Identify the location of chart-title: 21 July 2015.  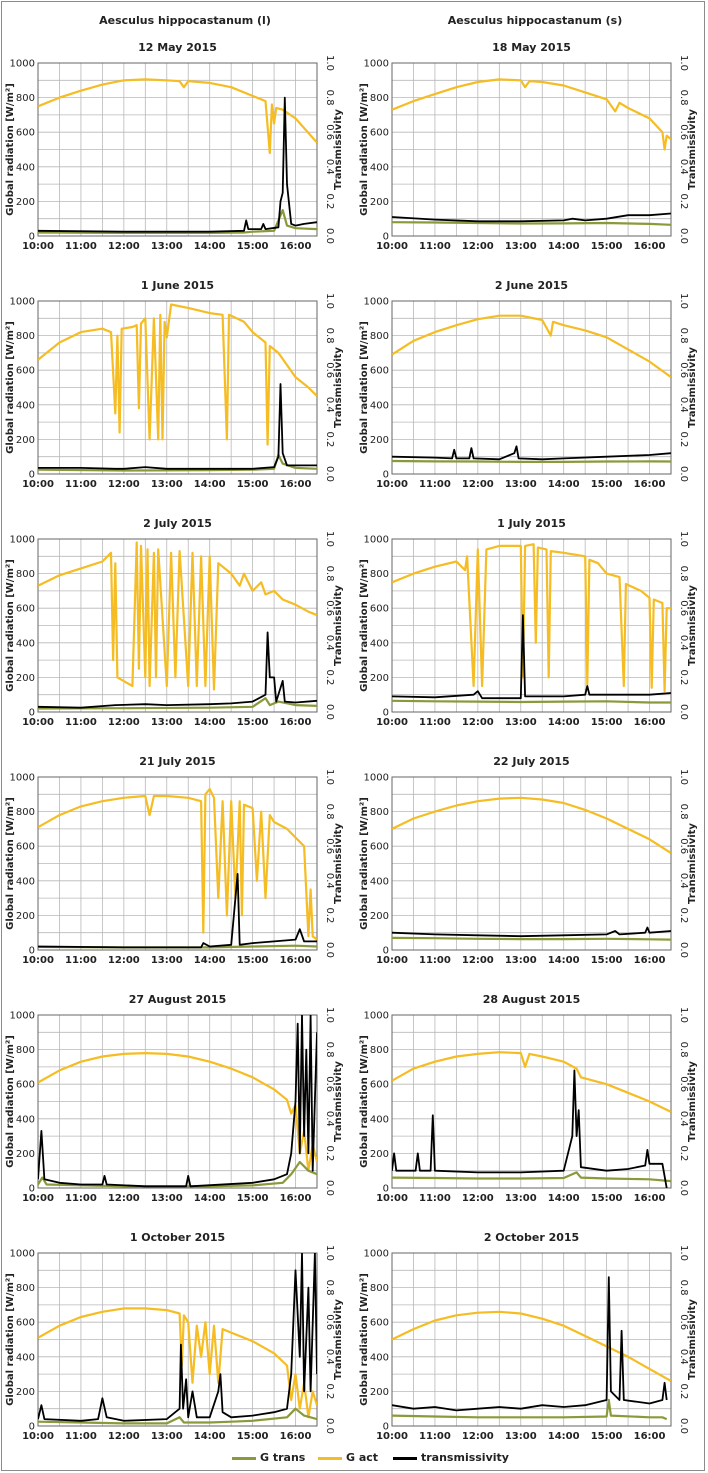
(177, 761).